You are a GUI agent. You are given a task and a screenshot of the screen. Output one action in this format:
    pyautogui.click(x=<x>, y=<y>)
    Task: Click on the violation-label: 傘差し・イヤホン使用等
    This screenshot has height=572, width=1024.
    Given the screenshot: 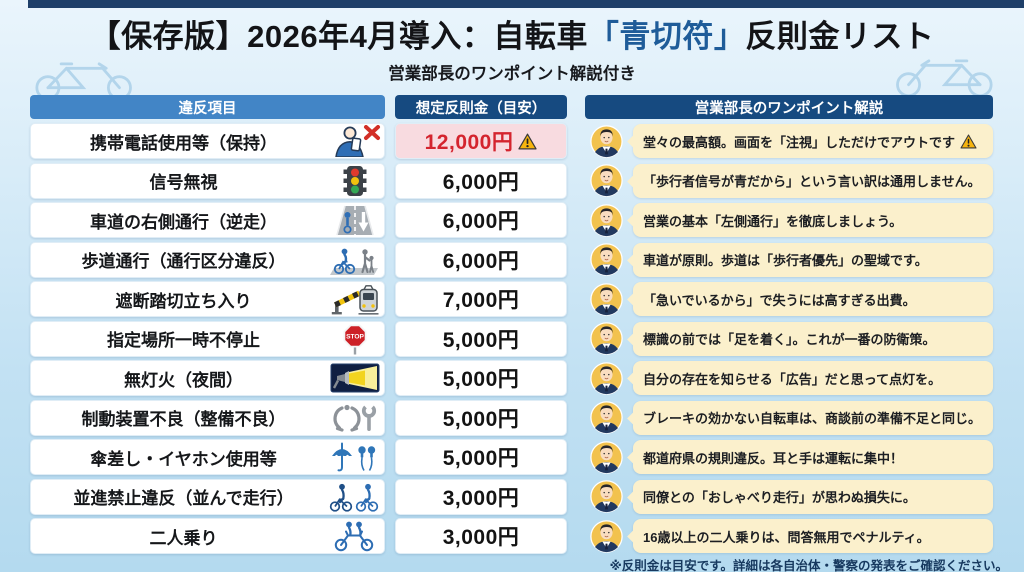 What is the action you would take?
    pyautogui.click(x=183, y=459)
    